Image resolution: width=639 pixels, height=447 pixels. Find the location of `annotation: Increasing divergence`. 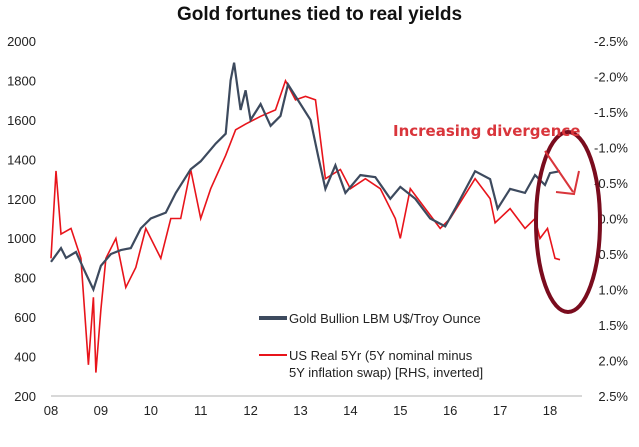

annotation: Increasing divergence is located at coordinates (486, 131).